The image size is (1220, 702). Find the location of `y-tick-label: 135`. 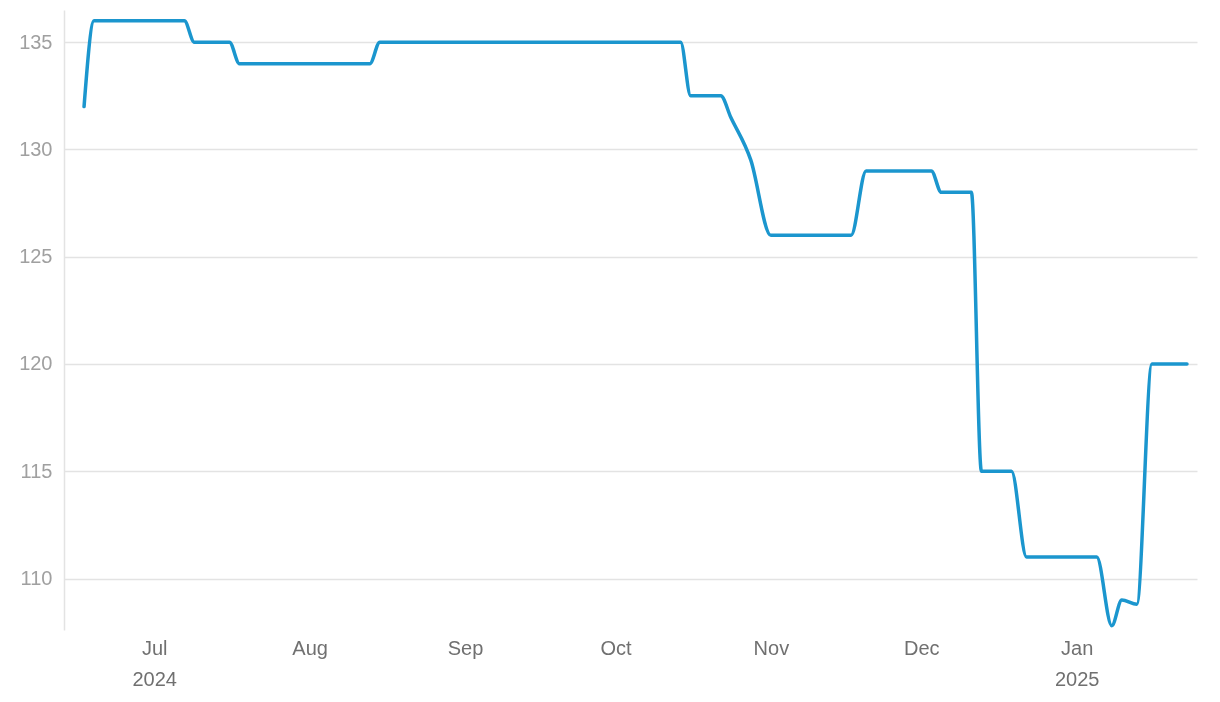

y-tick-label: 135 is located at coordinates (36, 41).